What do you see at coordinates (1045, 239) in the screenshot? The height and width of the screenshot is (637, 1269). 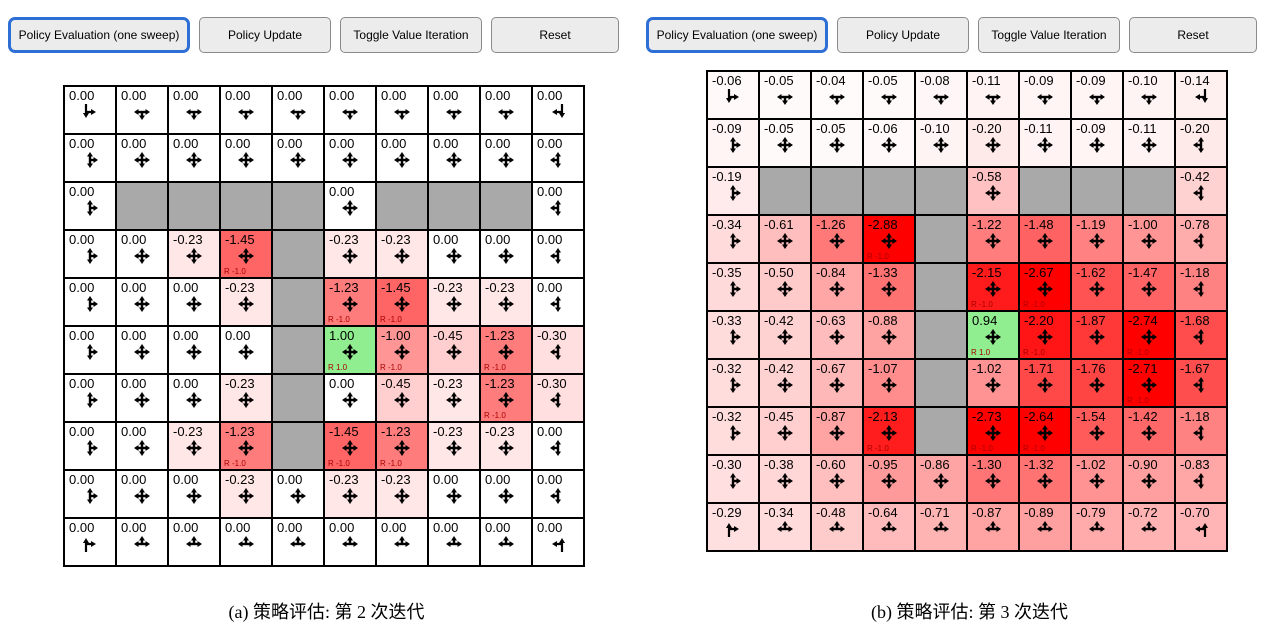 I see `grid-cell: -1.48` at bounding box center [1045, 239].